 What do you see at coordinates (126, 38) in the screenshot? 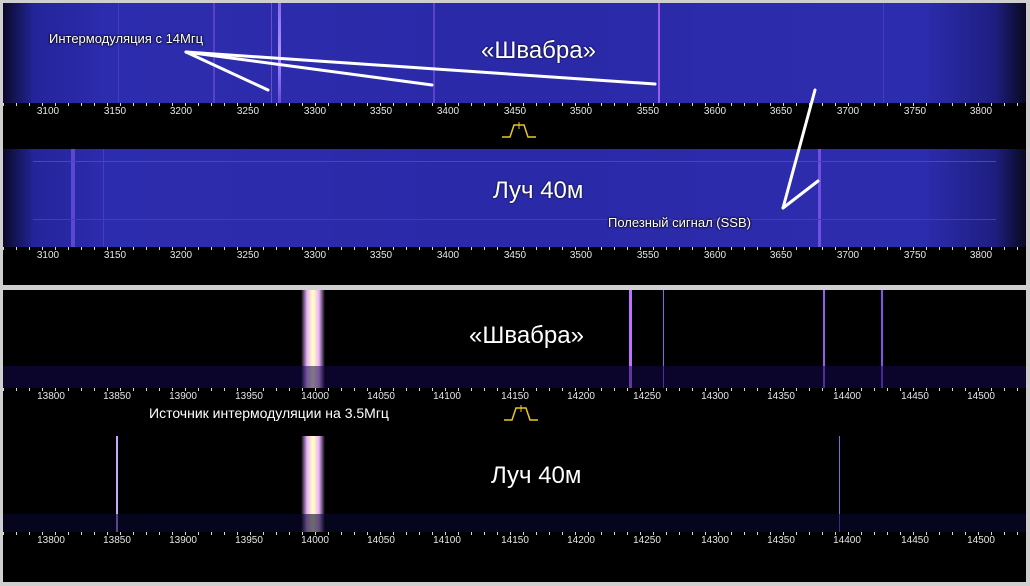
I see `annotation-intermod-14mhz: Интермодуляция с 14Мгц` at bounding box center [126, 38].